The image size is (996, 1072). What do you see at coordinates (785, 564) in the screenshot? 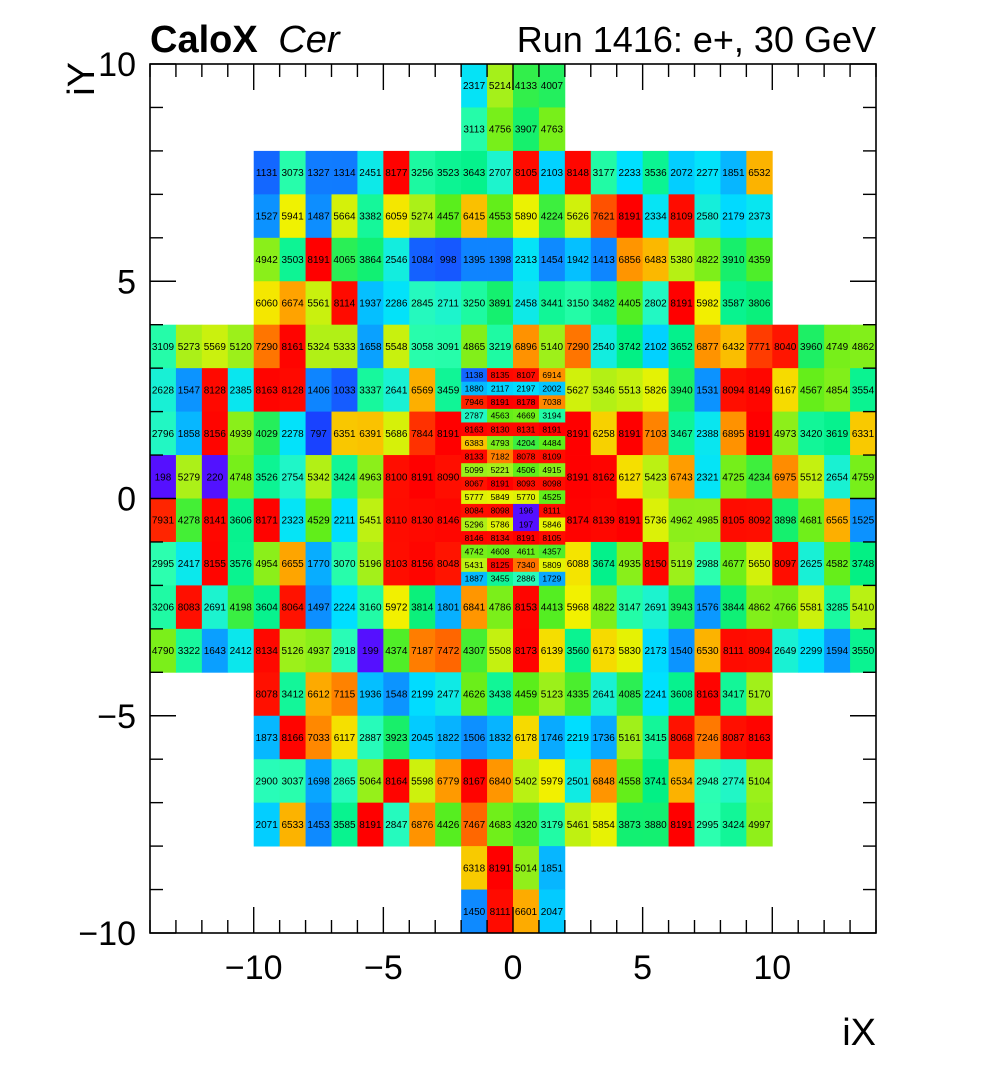
I see `cell-value-label: 8097` at bounding box center [785, 564].